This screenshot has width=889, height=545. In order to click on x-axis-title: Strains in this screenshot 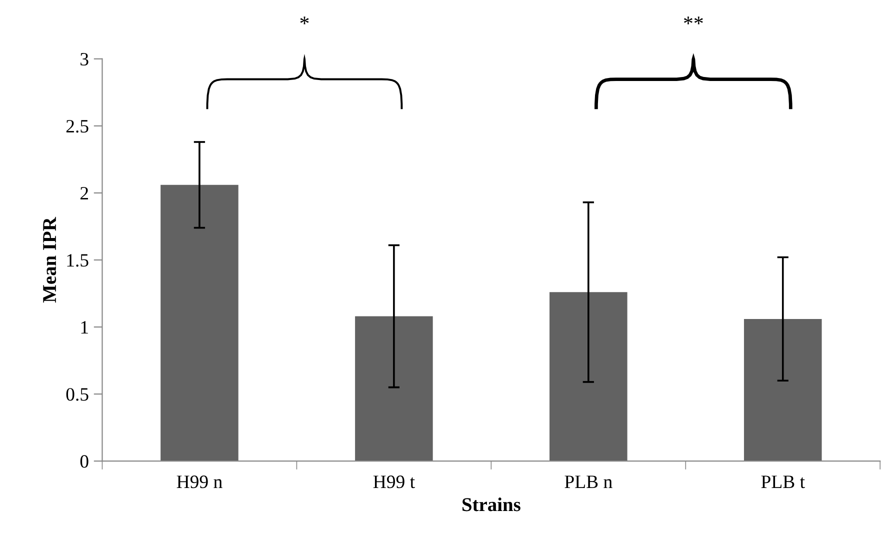, I will do `click(491, 505)`.